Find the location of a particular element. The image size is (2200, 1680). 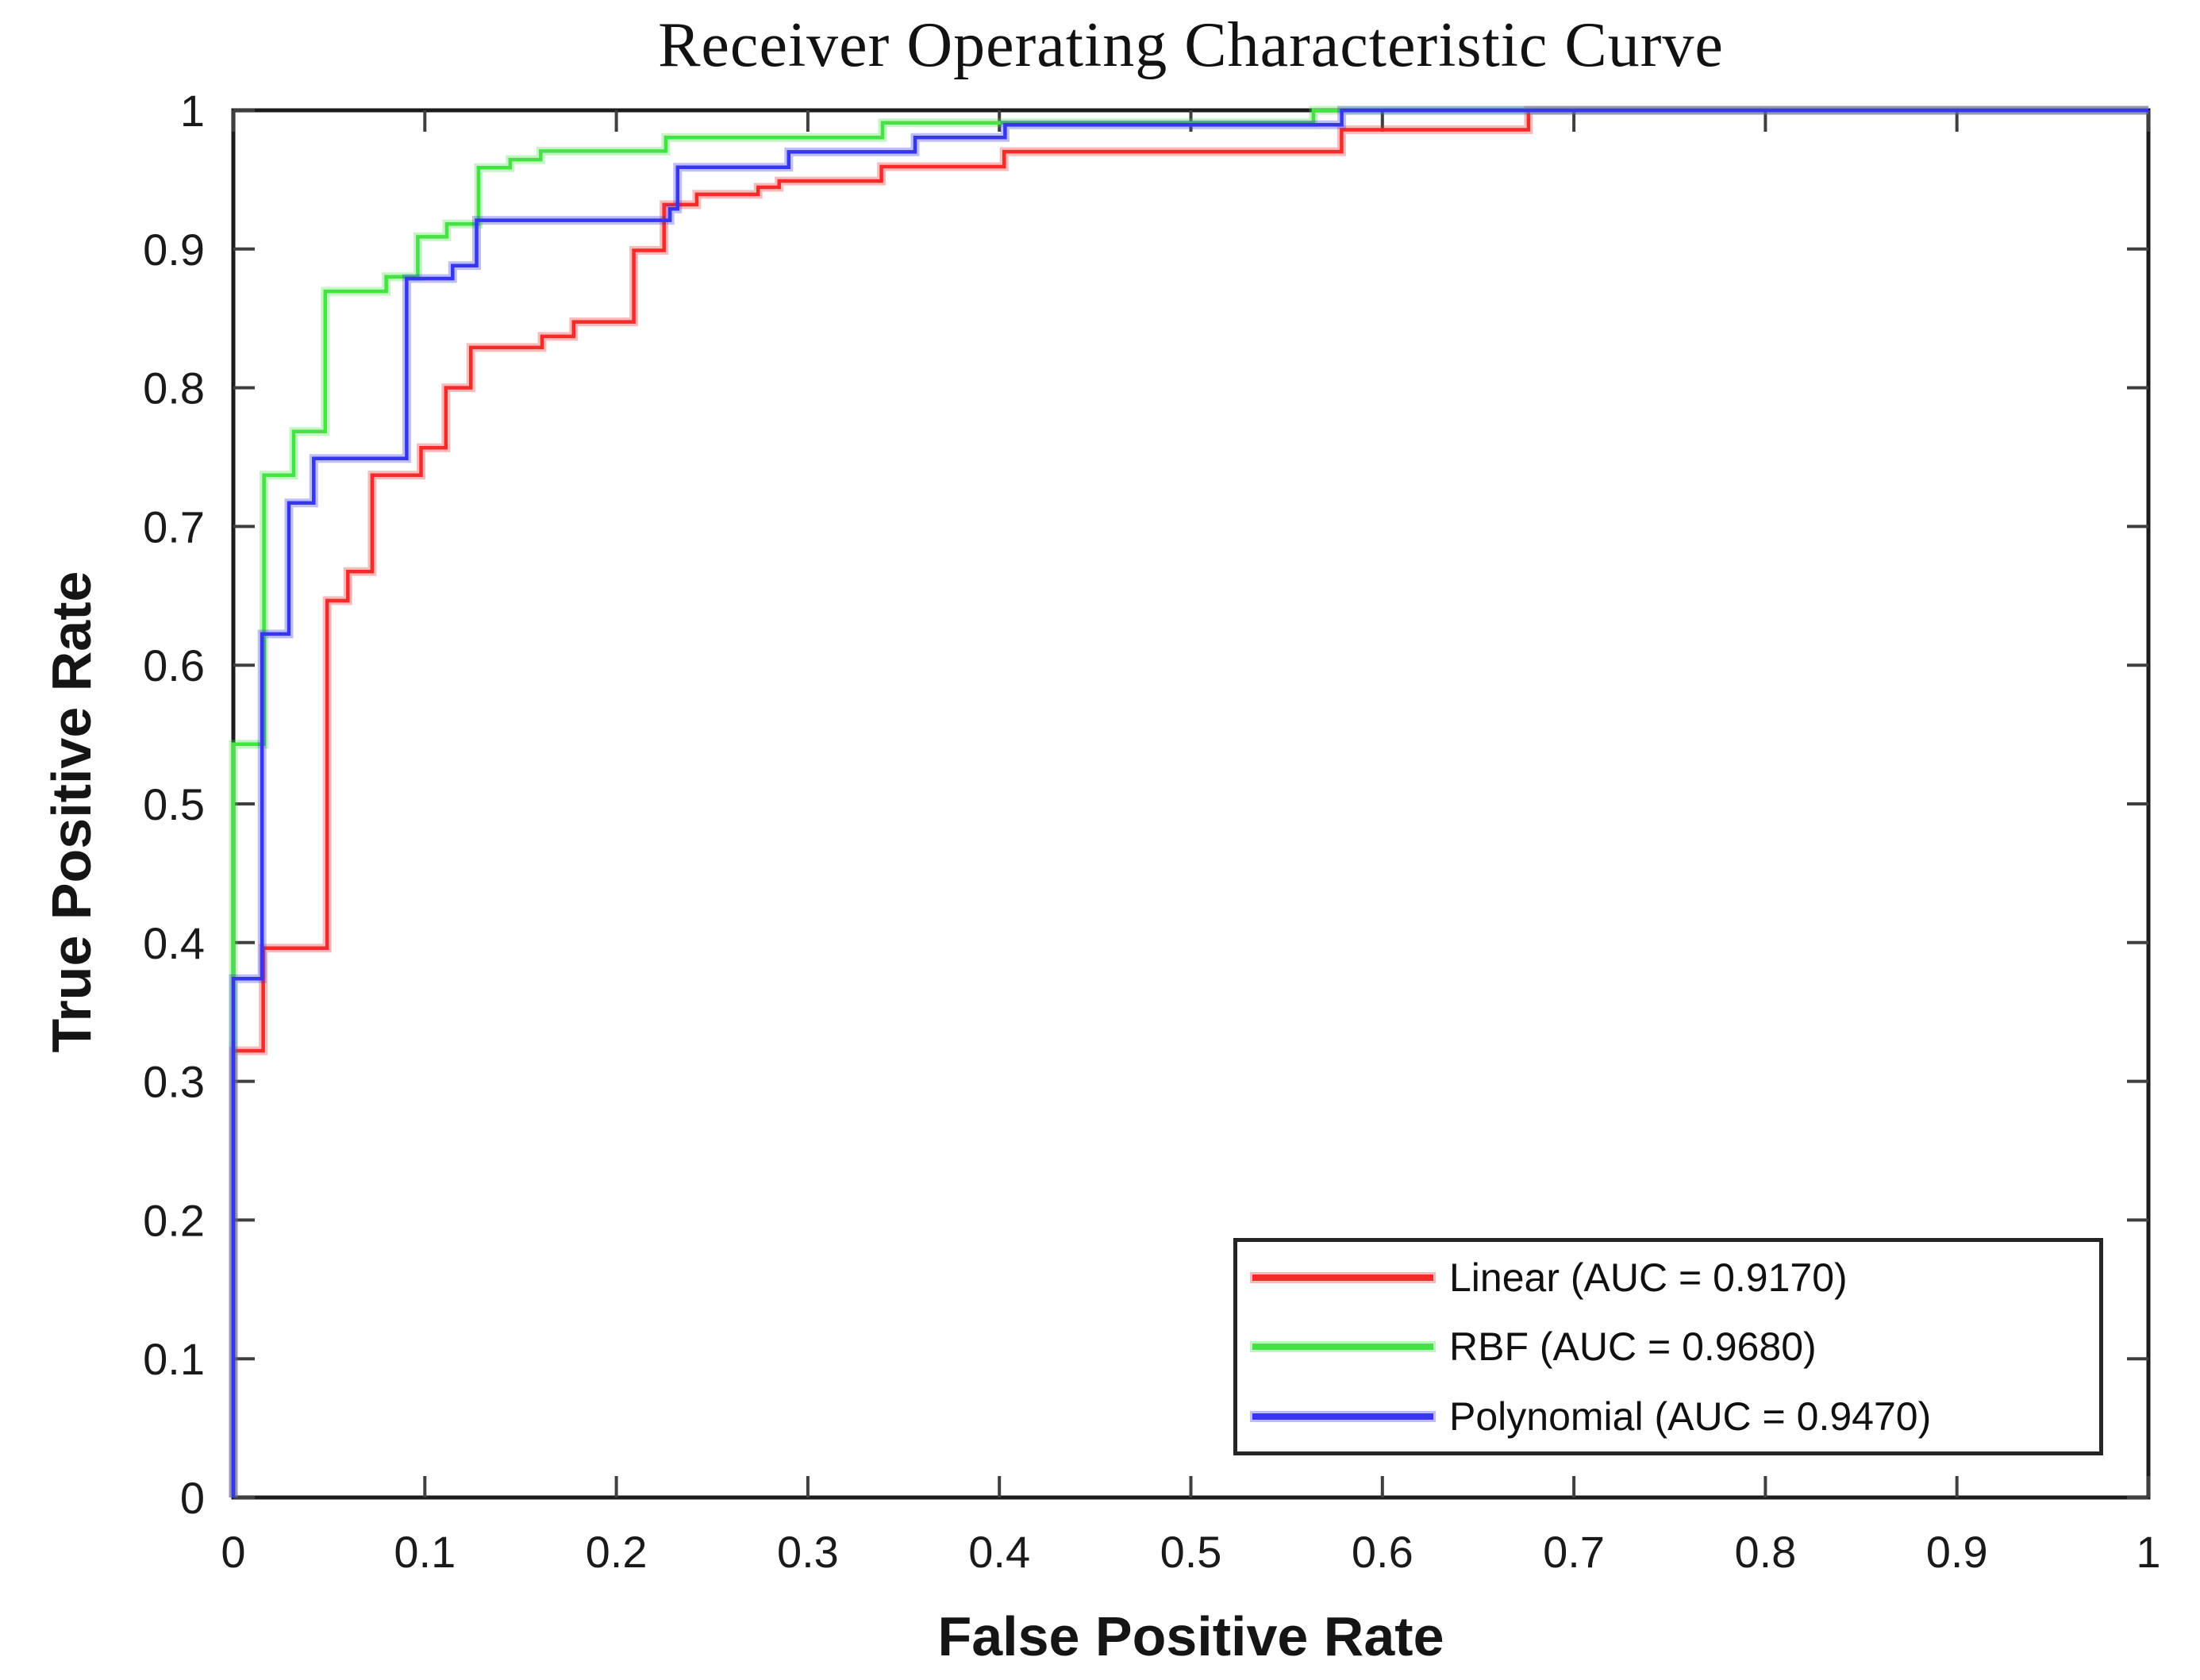

legend-label: Polynomial (AUC = 0.9470) is located at coordinates (1690, 1416).